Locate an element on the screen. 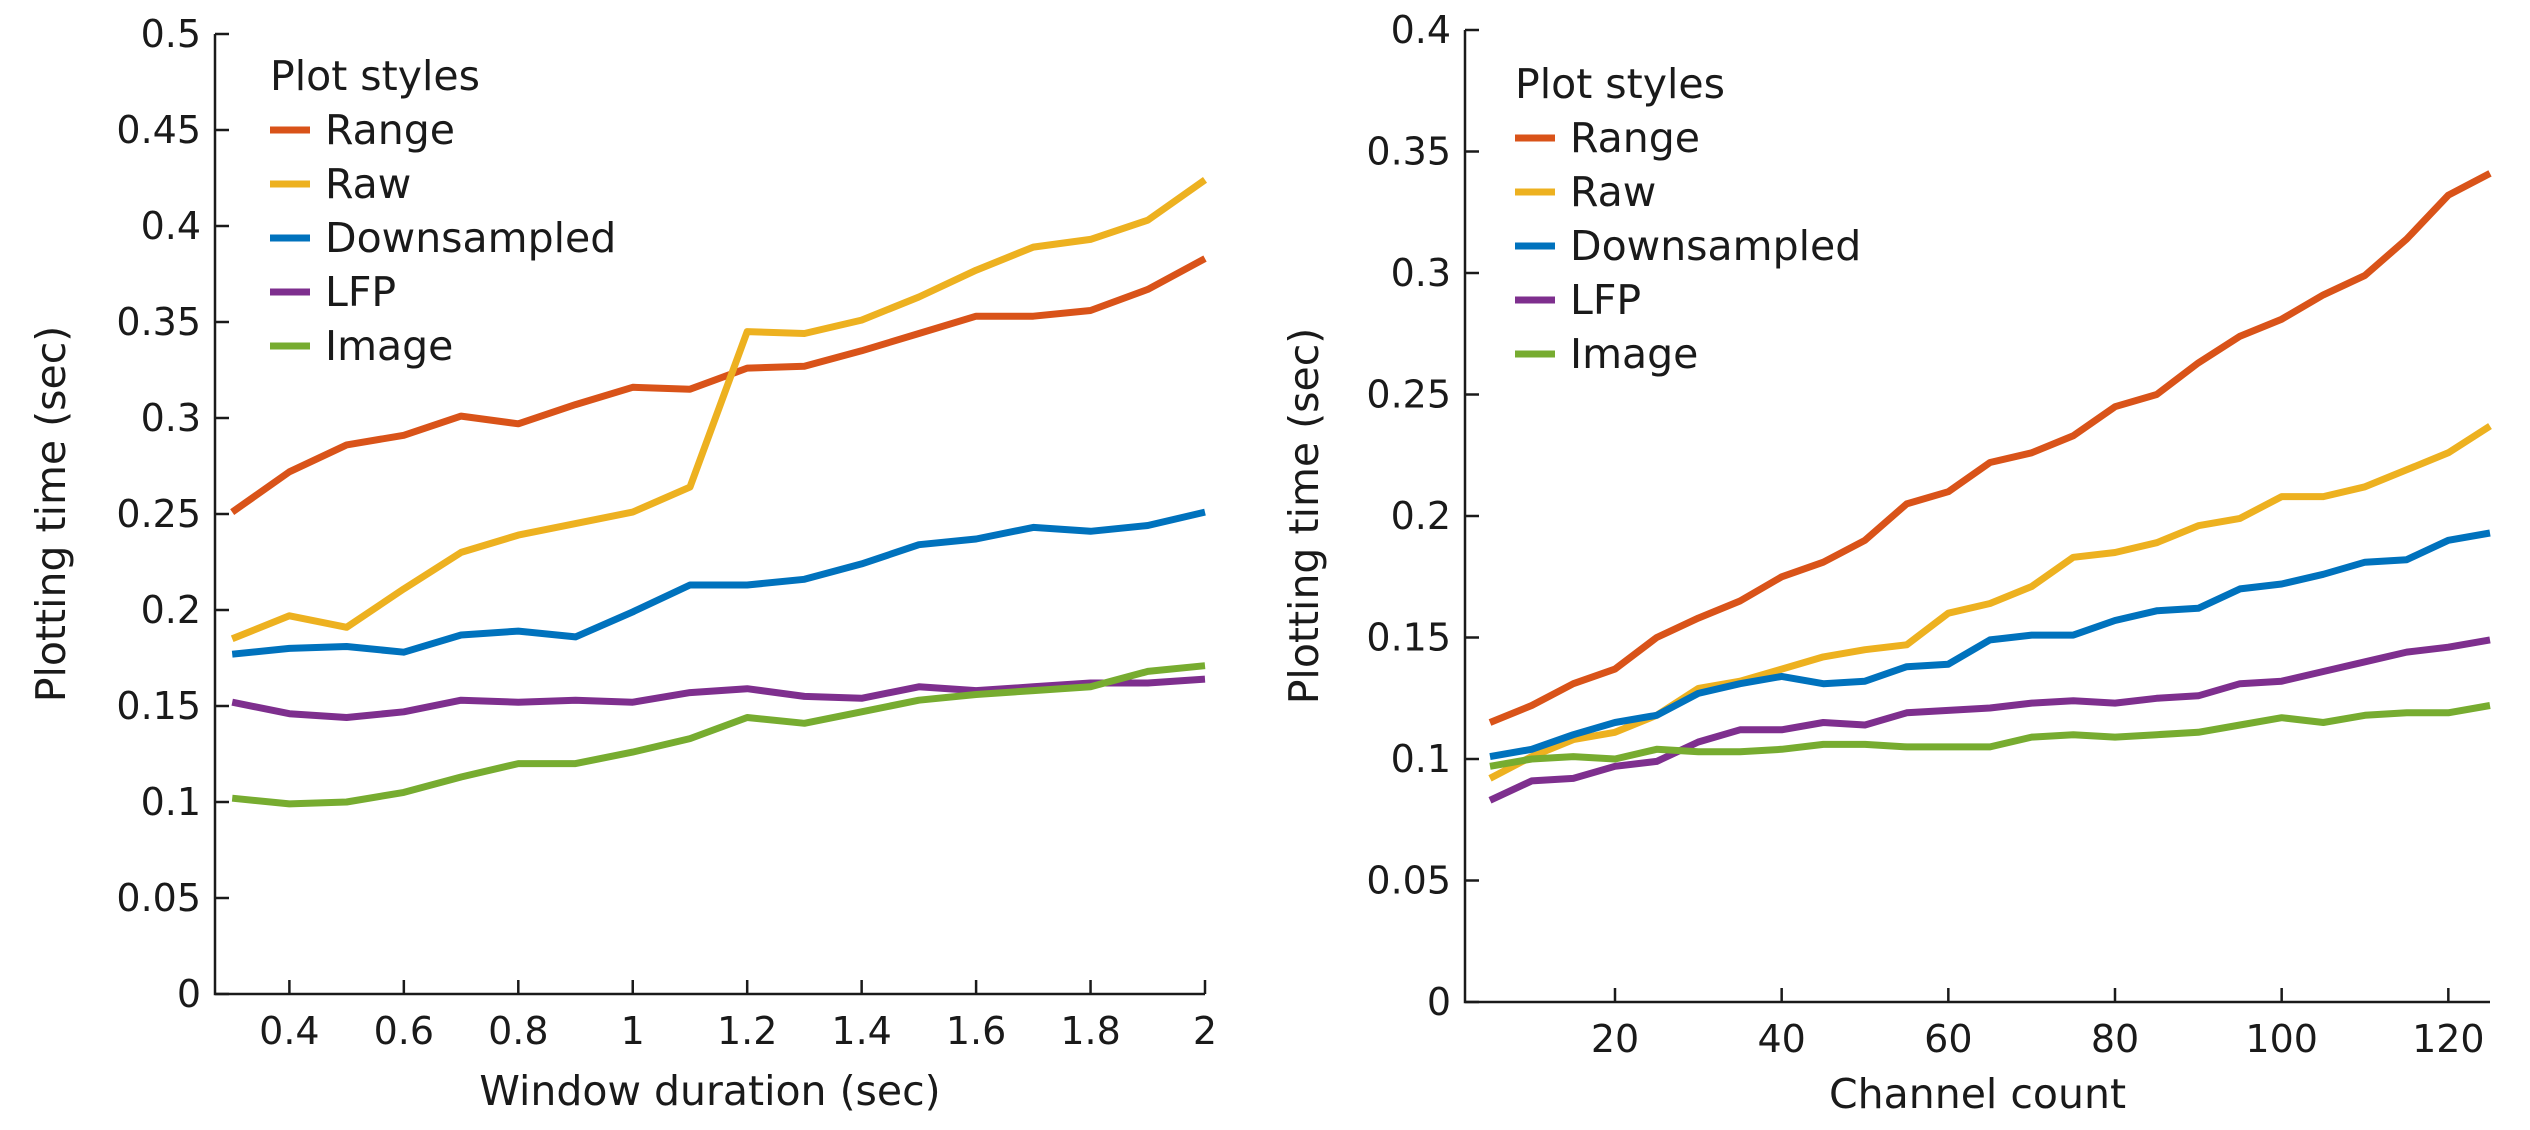 The image size is (2530, 1130). x-tick-label: 120 is located at coordinates (2448, 1039).